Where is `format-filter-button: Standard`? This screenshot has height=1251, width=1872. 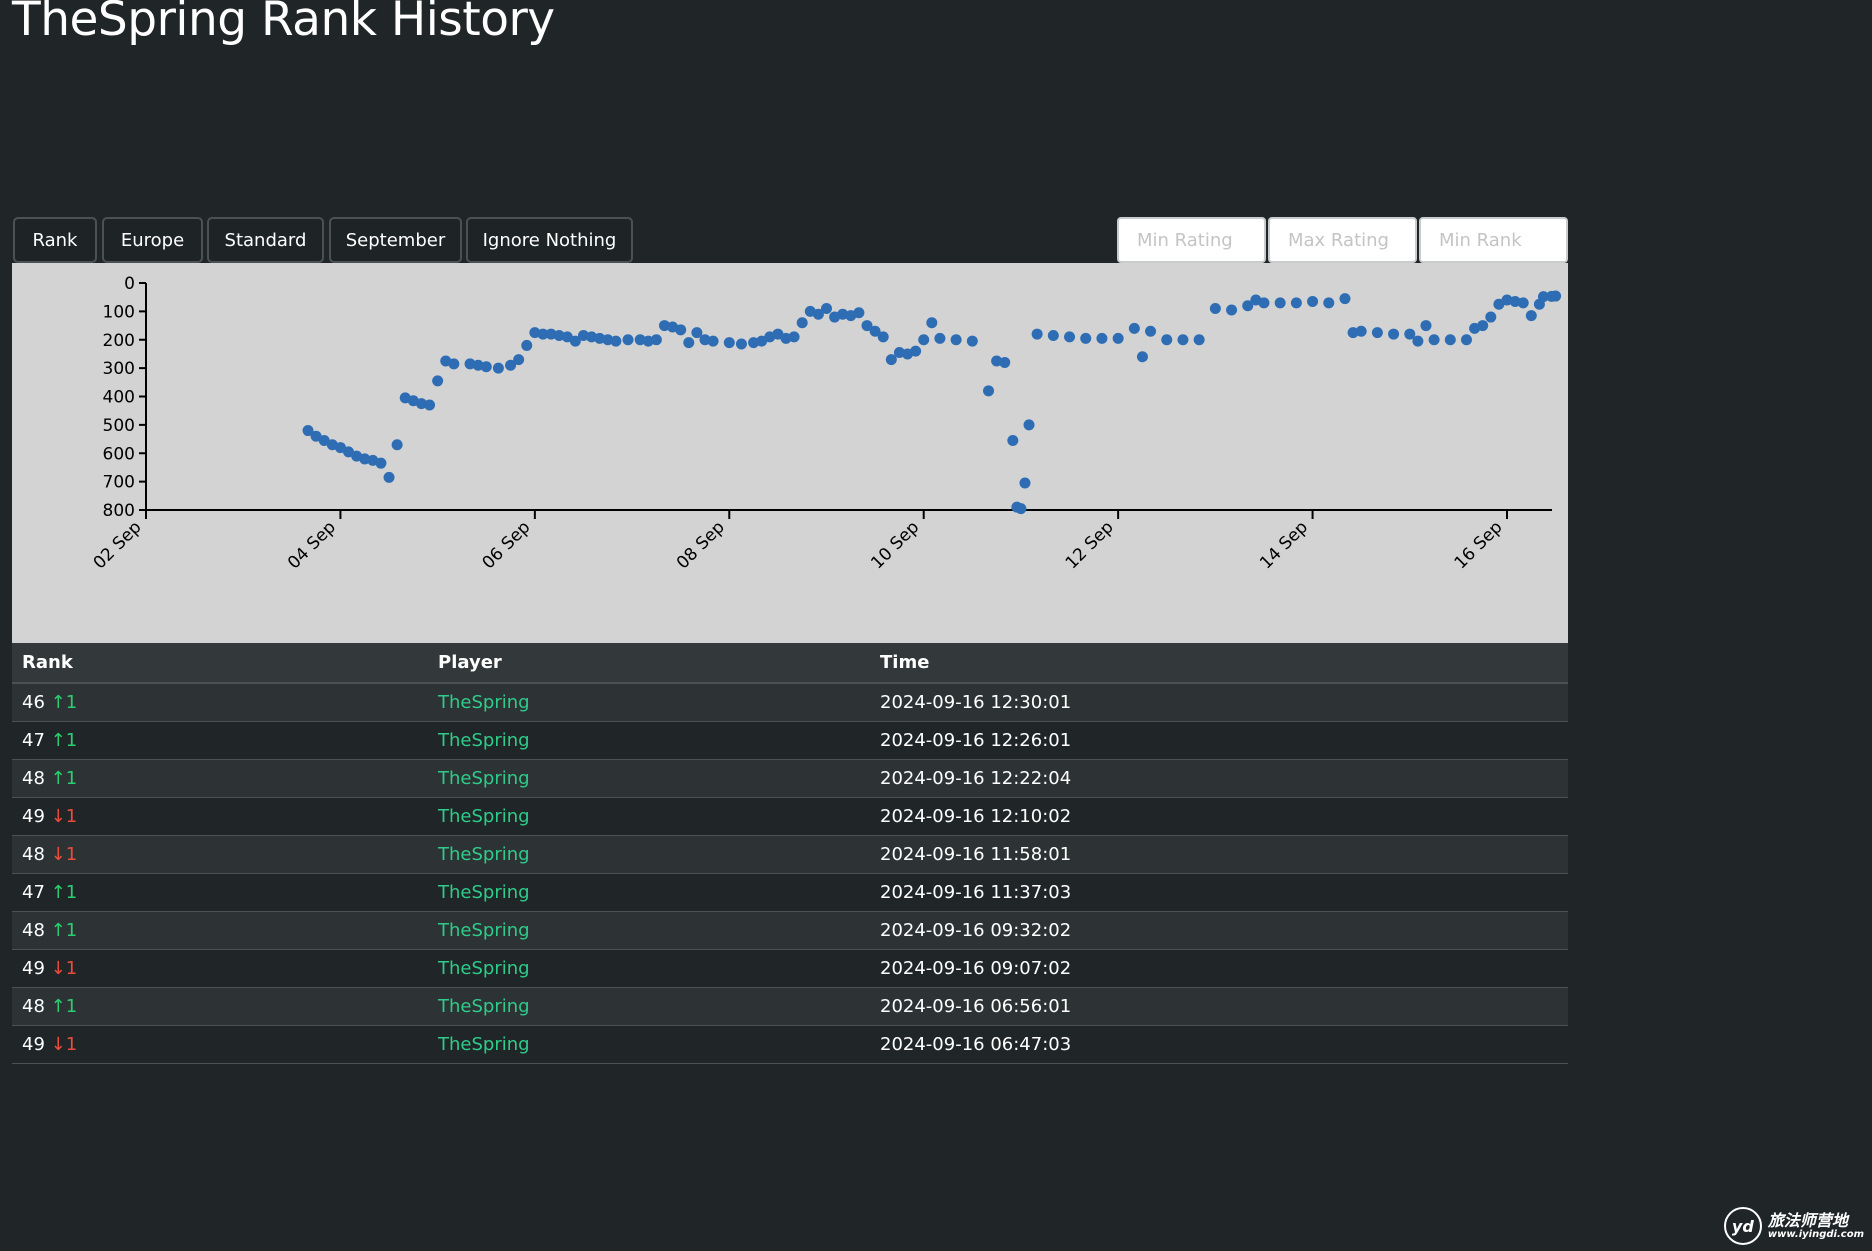
format-filter-button: Standard is located at coordinates (265, 240).